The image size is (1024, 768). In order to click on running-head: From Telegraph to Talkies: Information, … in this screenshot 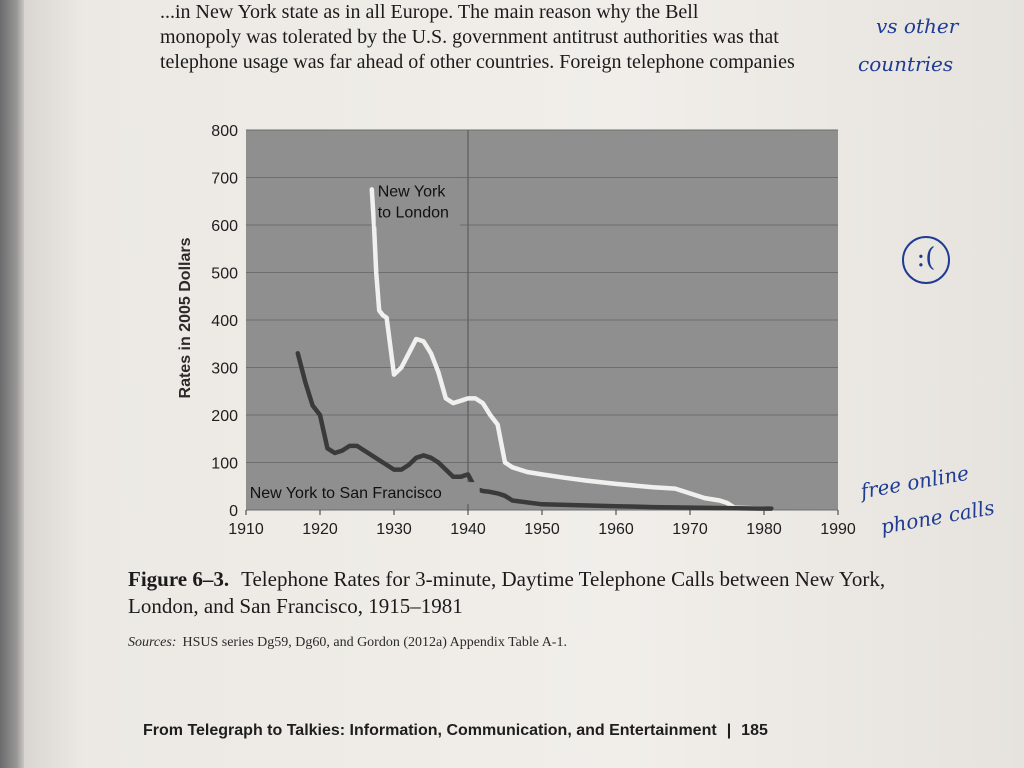, I will do `click(430, 730)`.